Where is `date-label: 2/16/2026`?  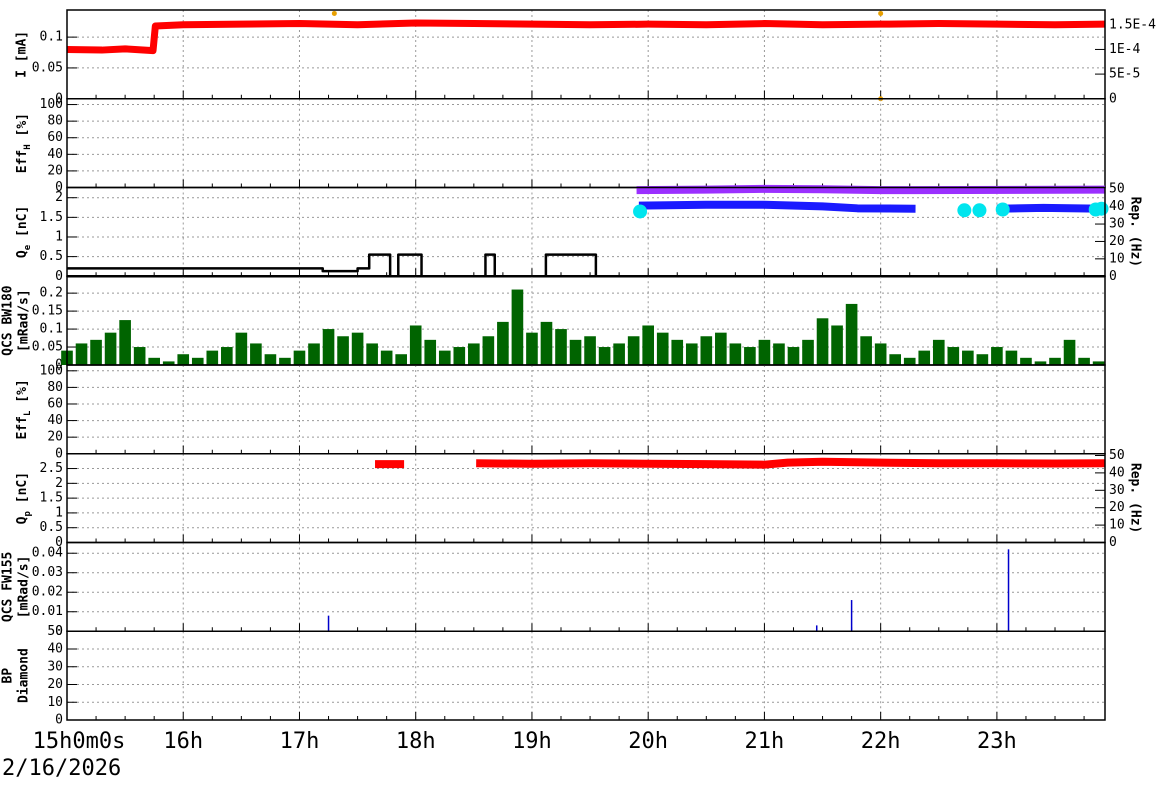
date-label: 2/16/2026 is located at coordinates (61, 768).